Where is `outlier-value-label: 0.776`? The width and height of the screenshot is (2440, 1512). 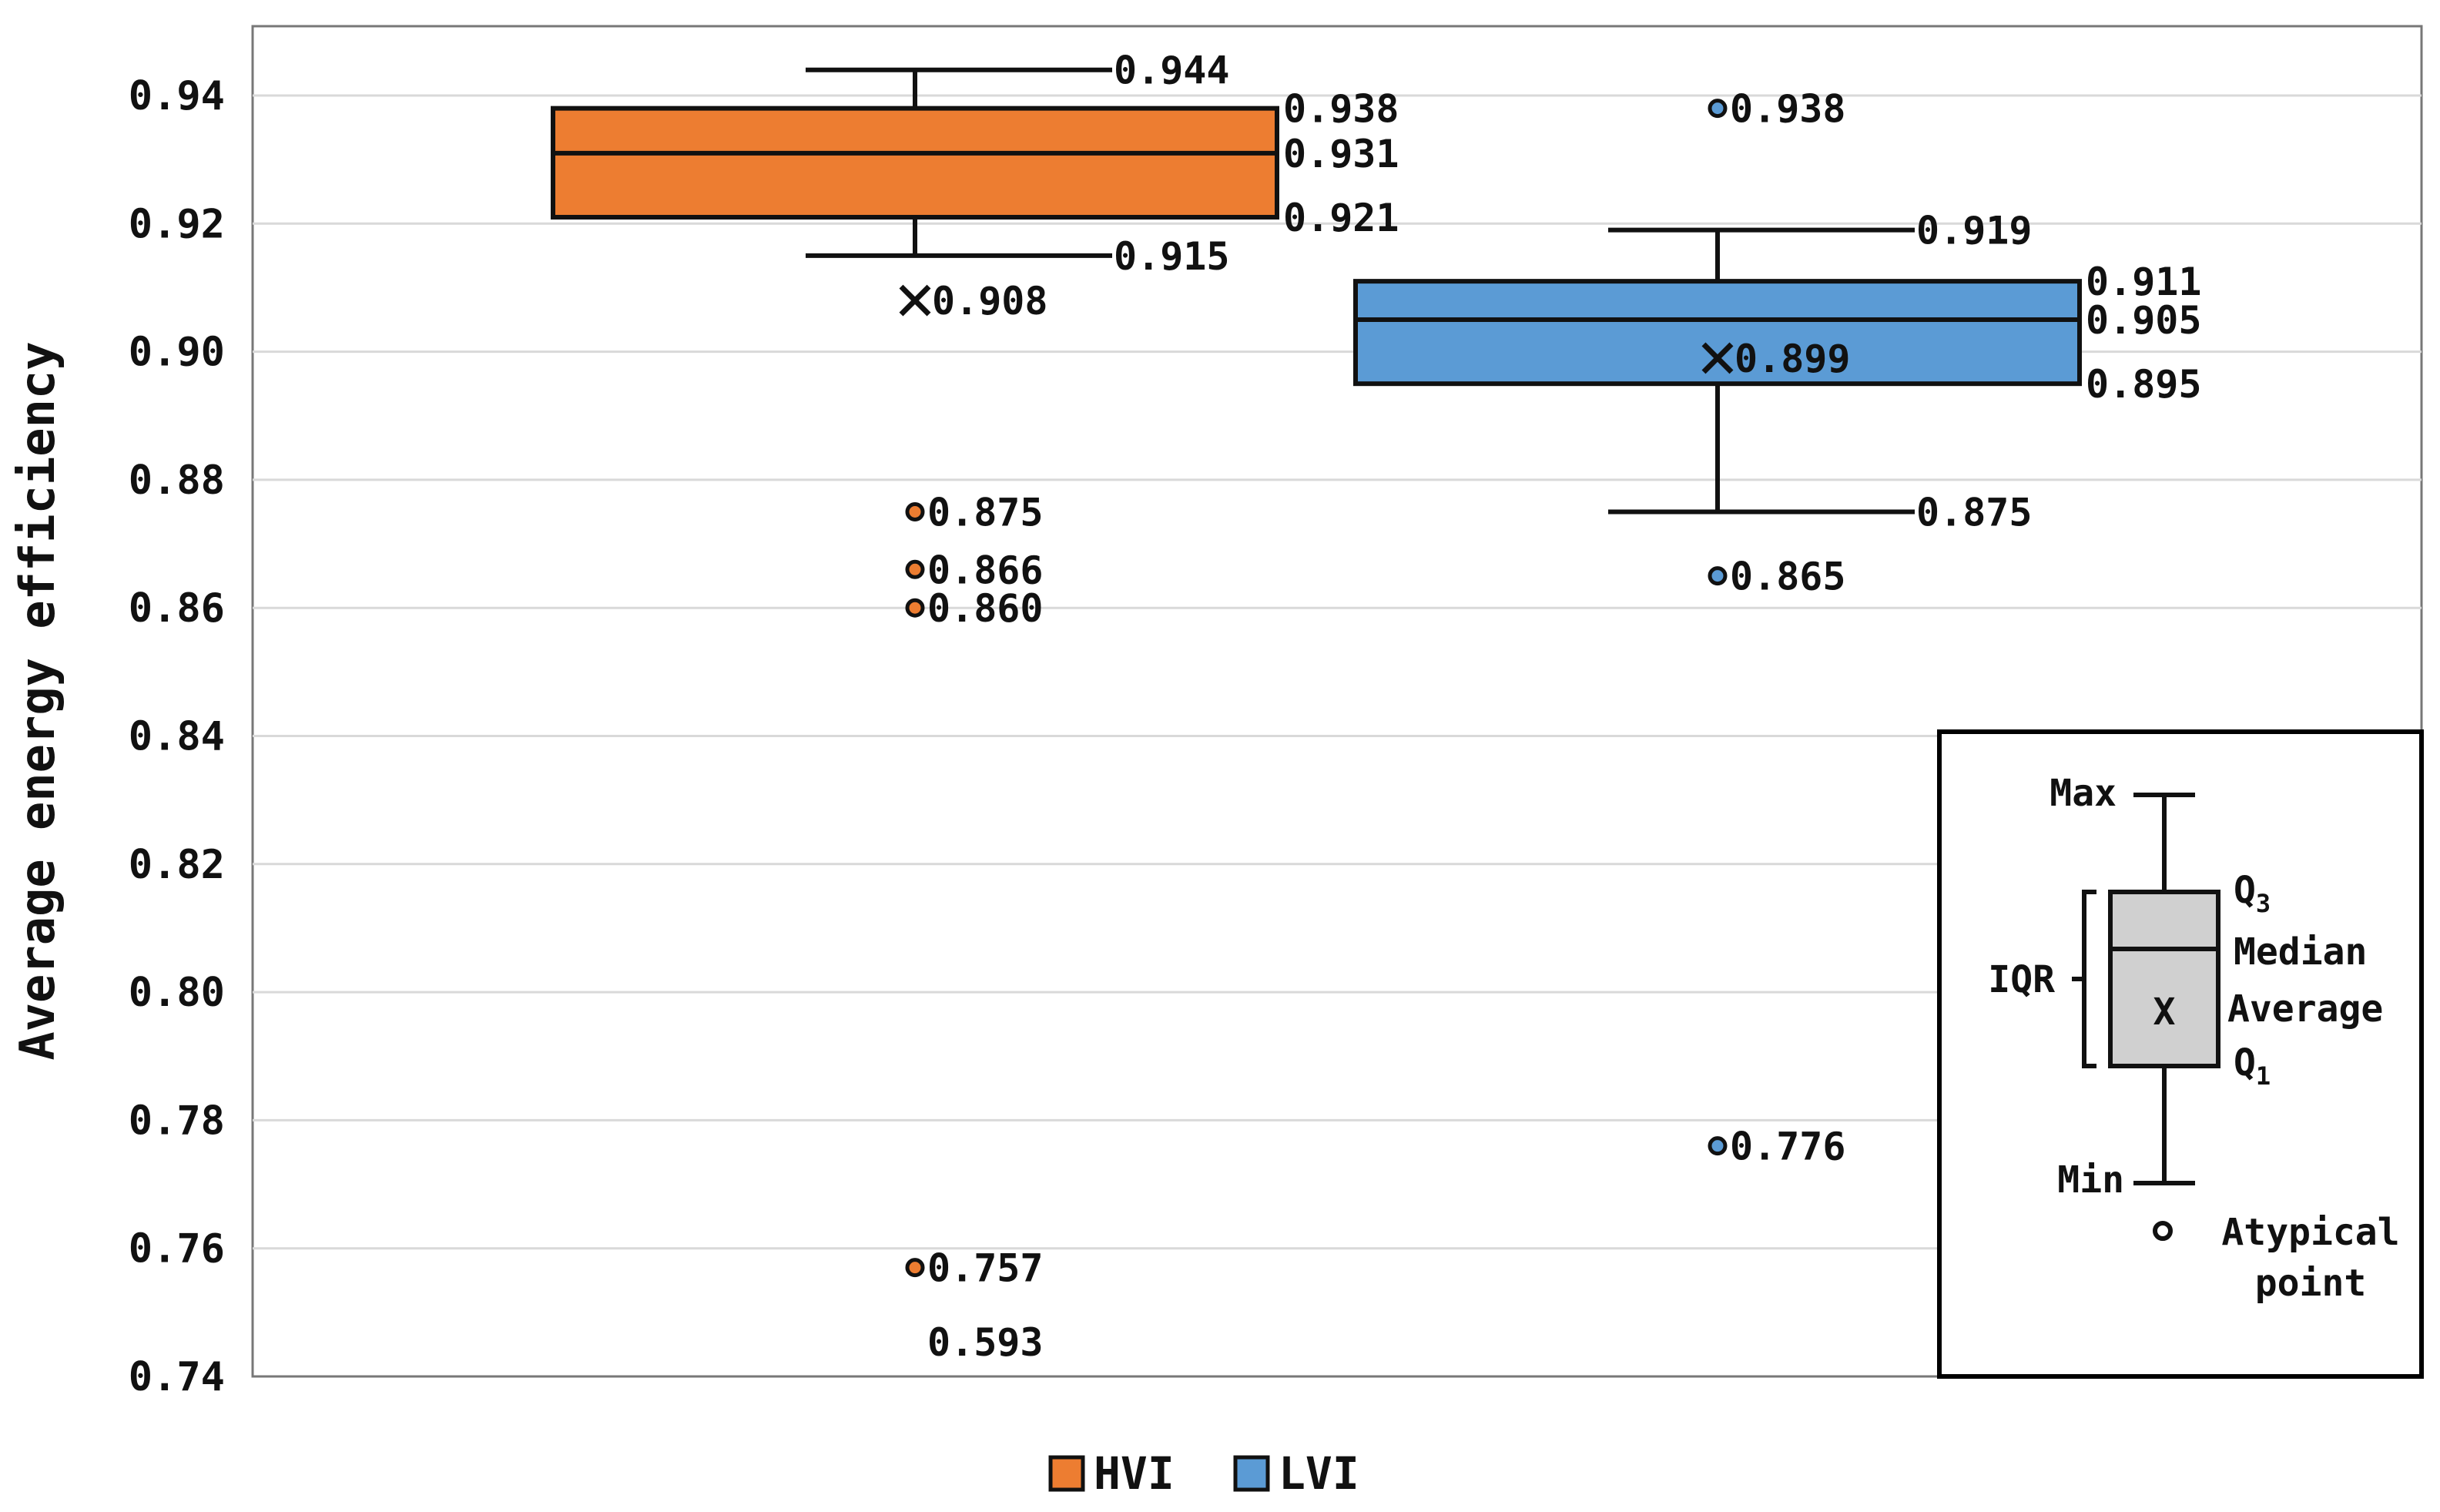 outlier-value-label: 0.776 is located at coordinates (1788, 1147).